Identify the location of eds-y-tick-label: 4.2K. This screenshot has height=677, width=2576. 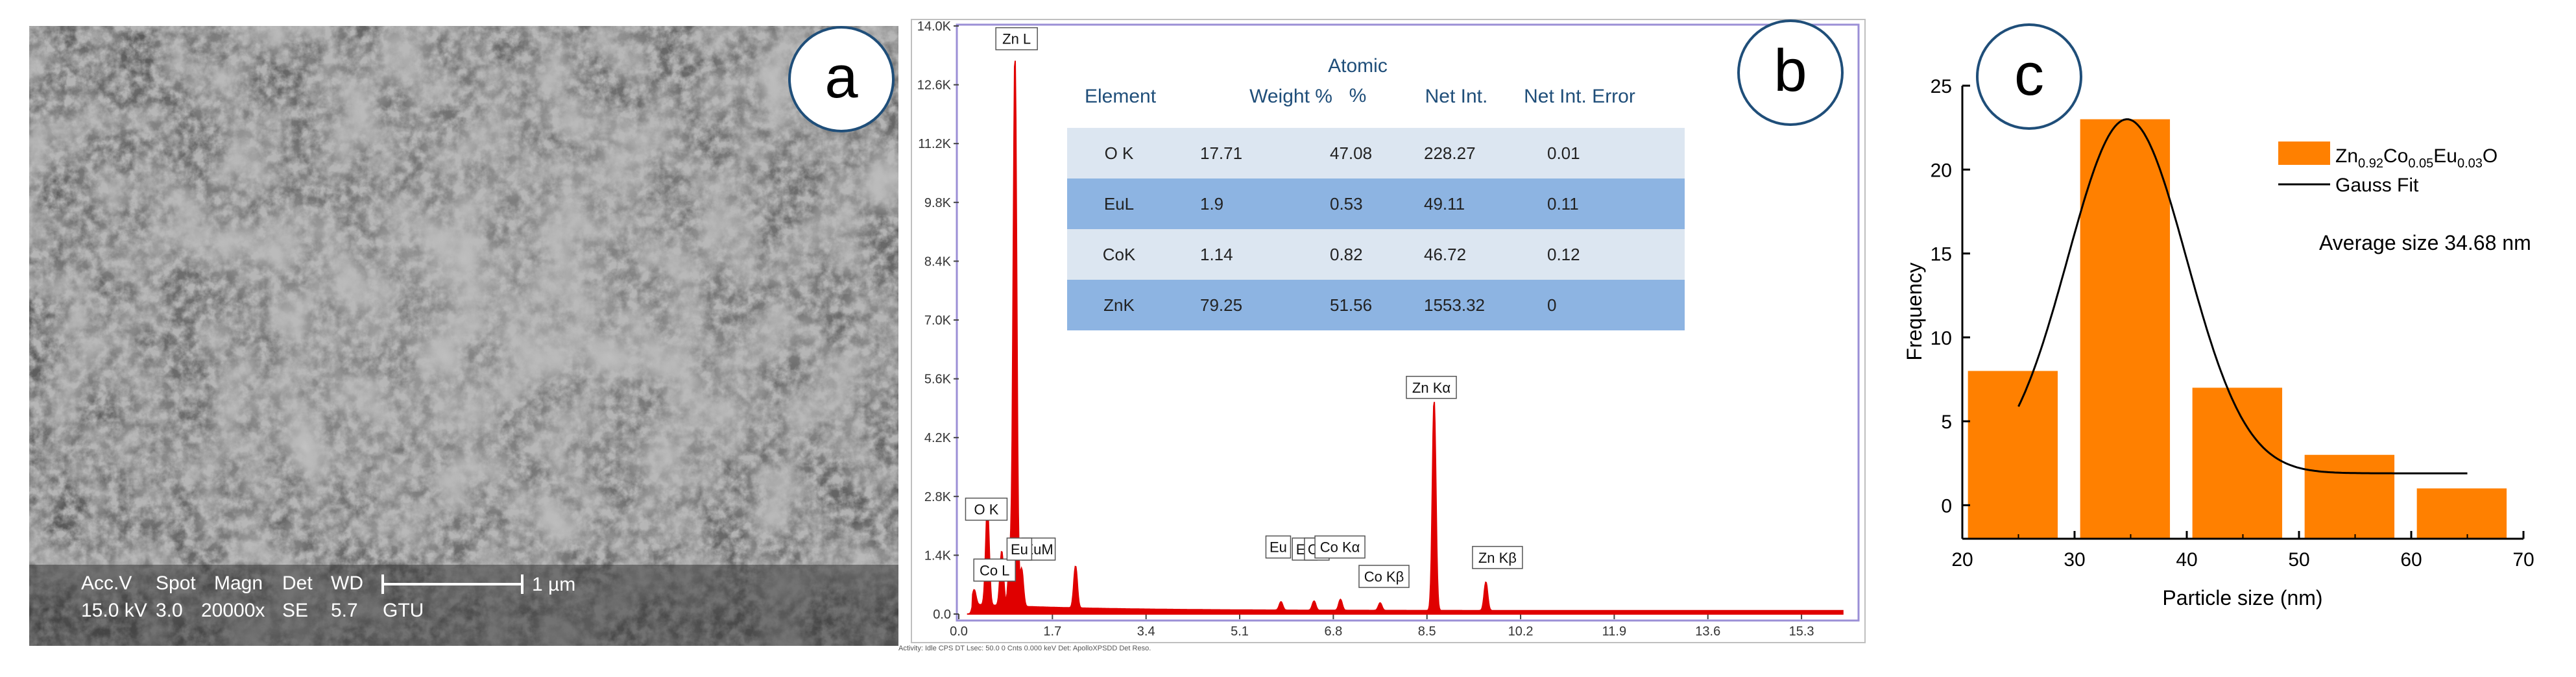
(938, 438).